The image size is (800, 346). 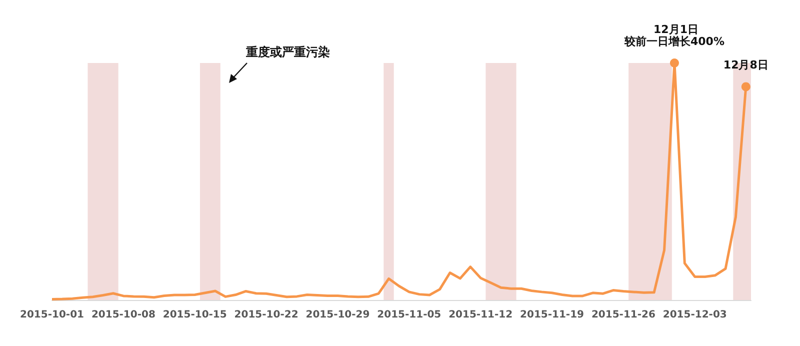 What do you see at coordinates (745, 65) in the screenshot?
I see `annotation: 12月8日` at bounding box center [745, 65].